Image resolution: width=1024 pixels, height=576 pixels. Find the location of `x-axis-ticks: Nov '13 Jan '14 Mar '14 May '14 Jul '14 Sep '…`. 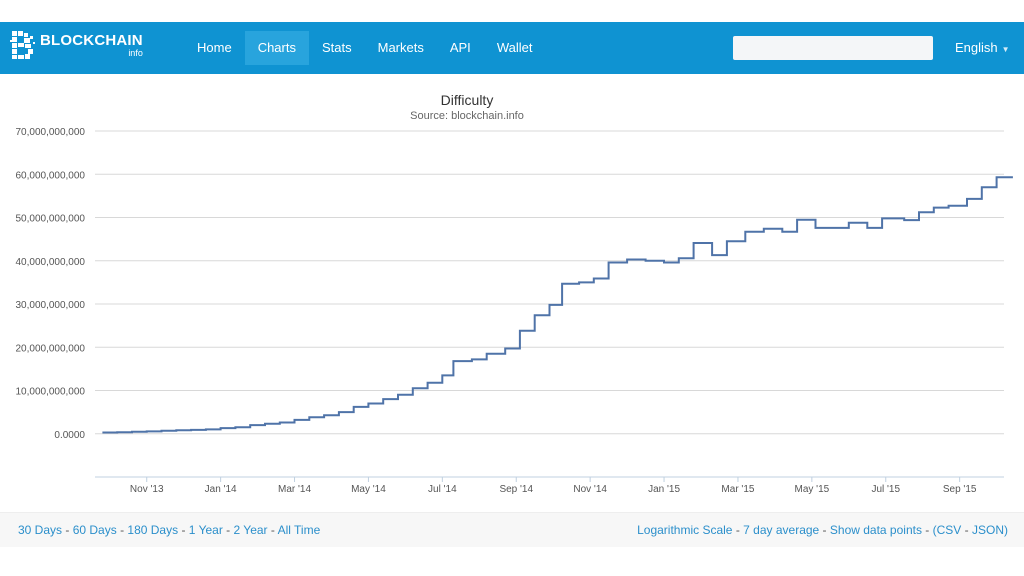

x-axis-ticks: Nov '13 Jan '14 Mar '14 May '14 Jul '14 Sep '… is located at coordinates (553, 486).